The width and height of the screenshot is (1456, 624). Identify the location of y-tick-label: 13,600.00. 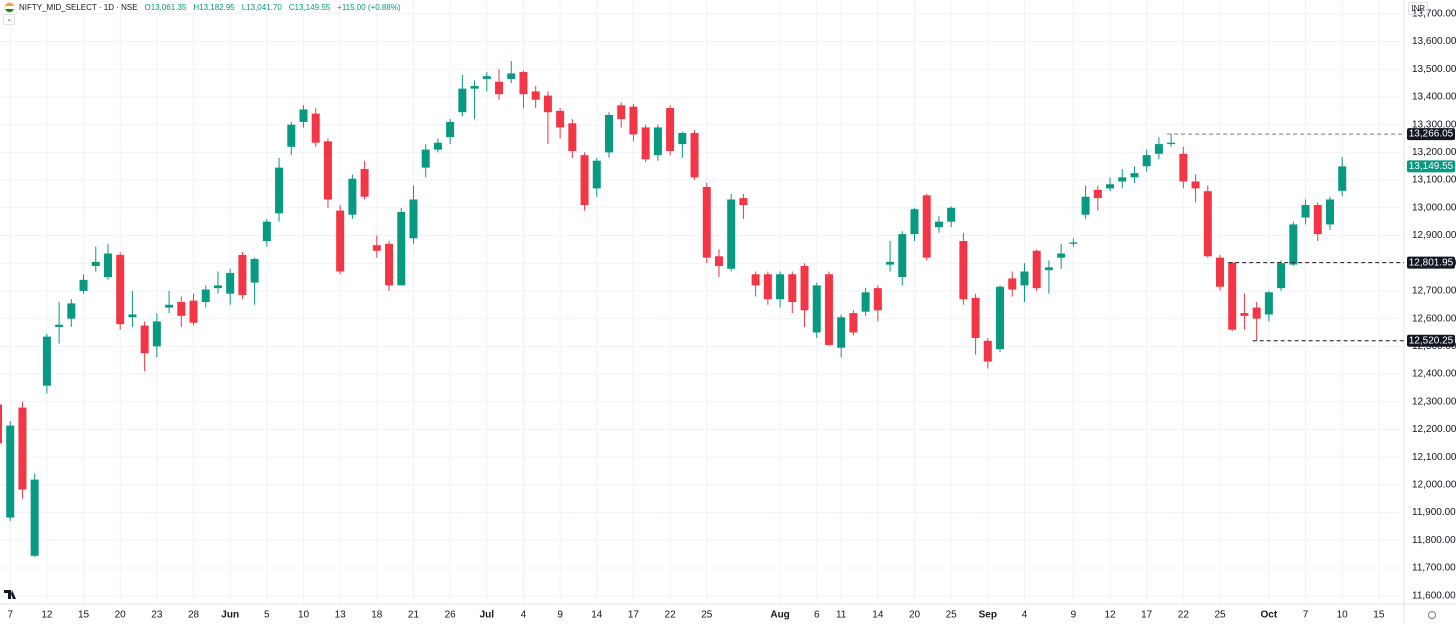
(1434, 41).